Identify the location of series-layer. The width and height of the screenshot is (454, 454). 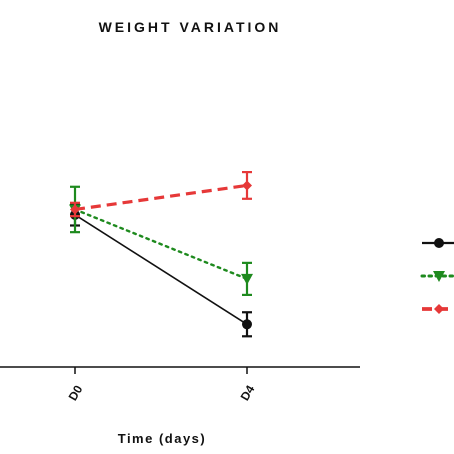
(161, 254).